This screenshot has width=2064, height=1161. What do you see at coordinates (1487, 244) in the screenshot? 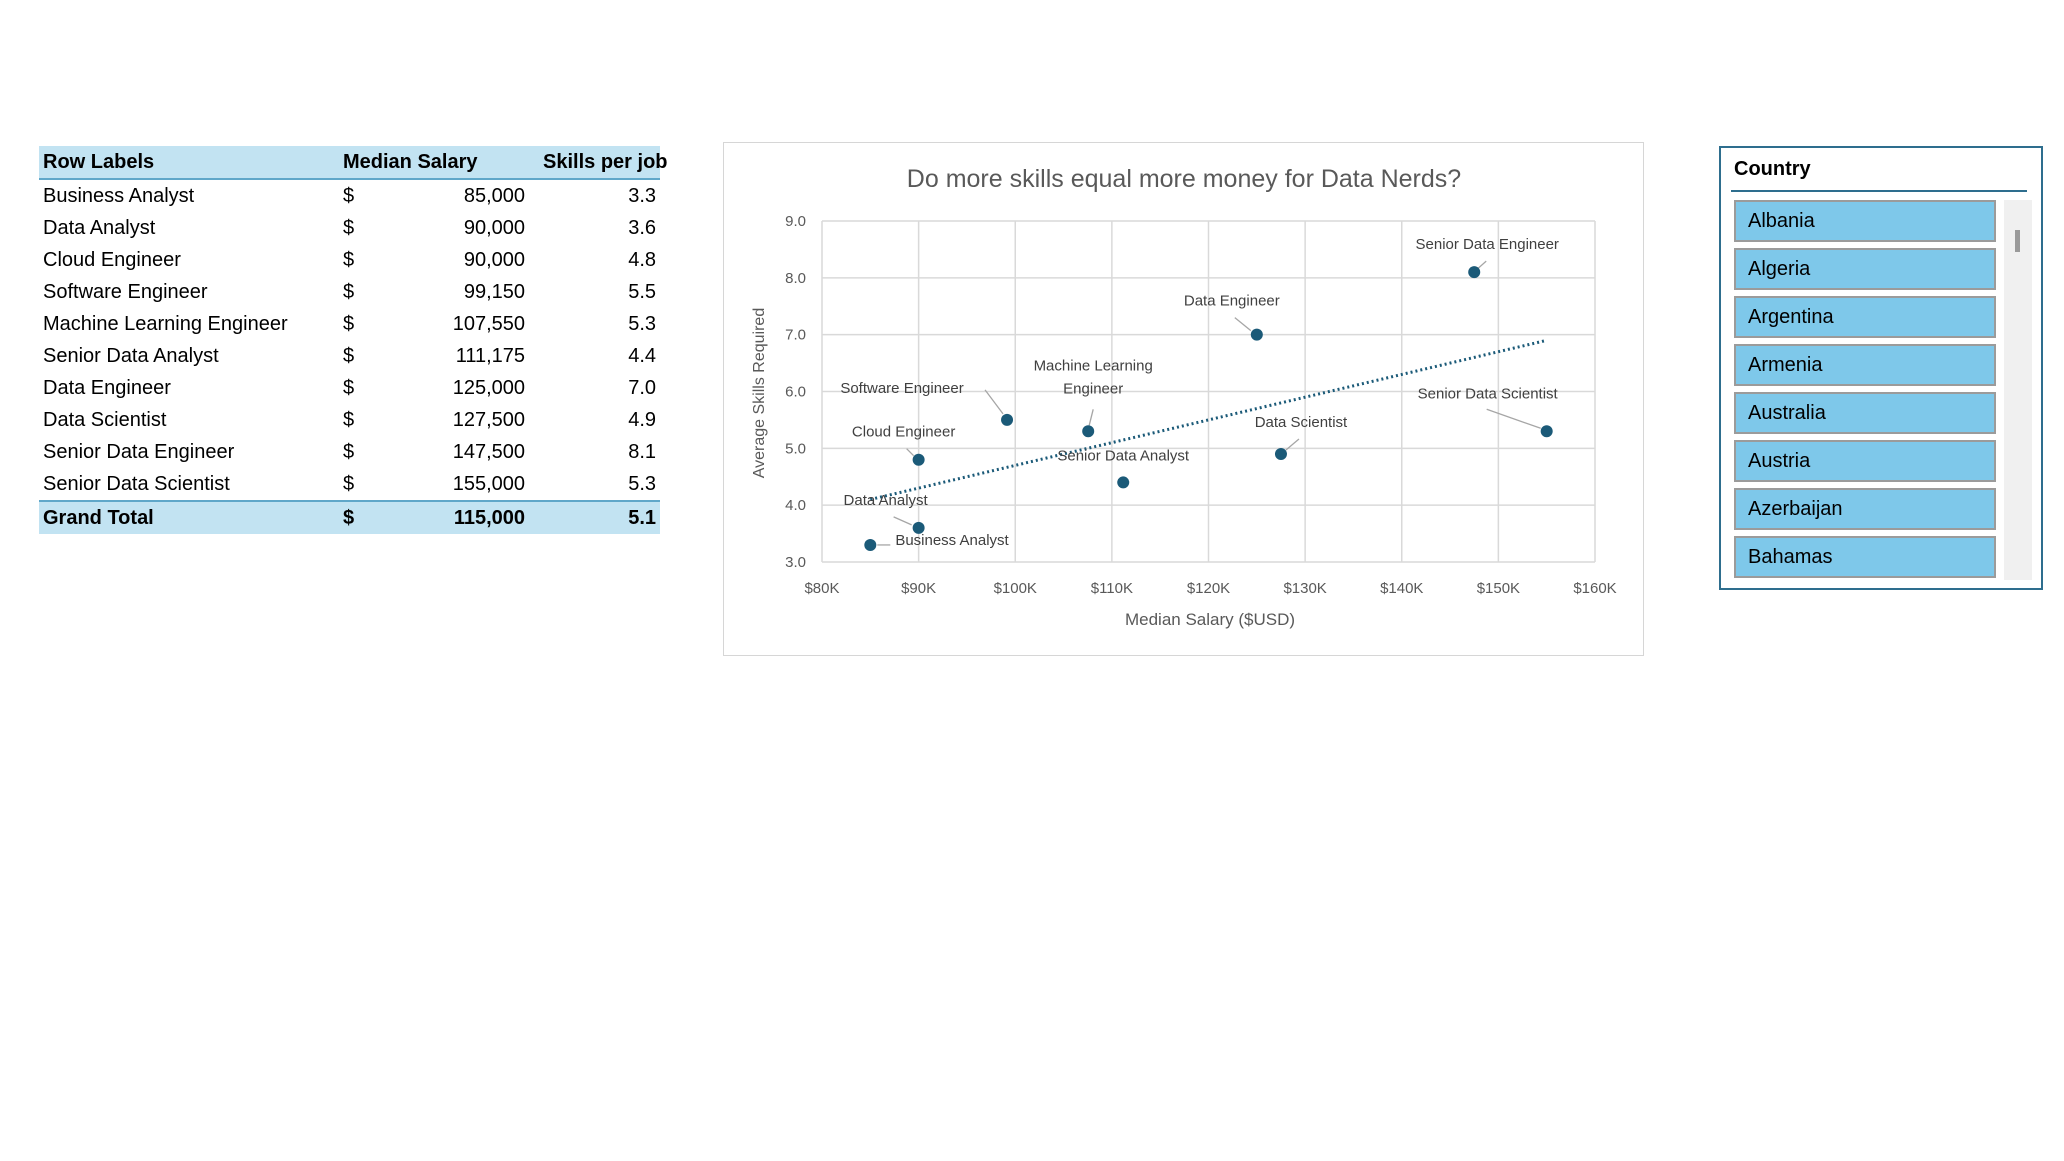
I see `data-label: Senior Data Engineer` at bounding box center [1487, 244].